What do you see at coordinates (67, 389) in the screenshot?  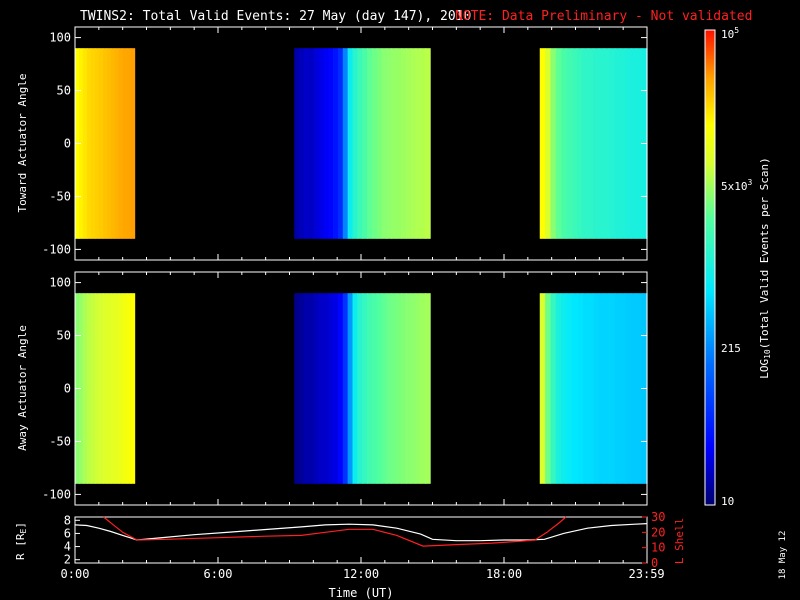 I see `away-y-tick-label: 0` at bounding box center [67, 389].